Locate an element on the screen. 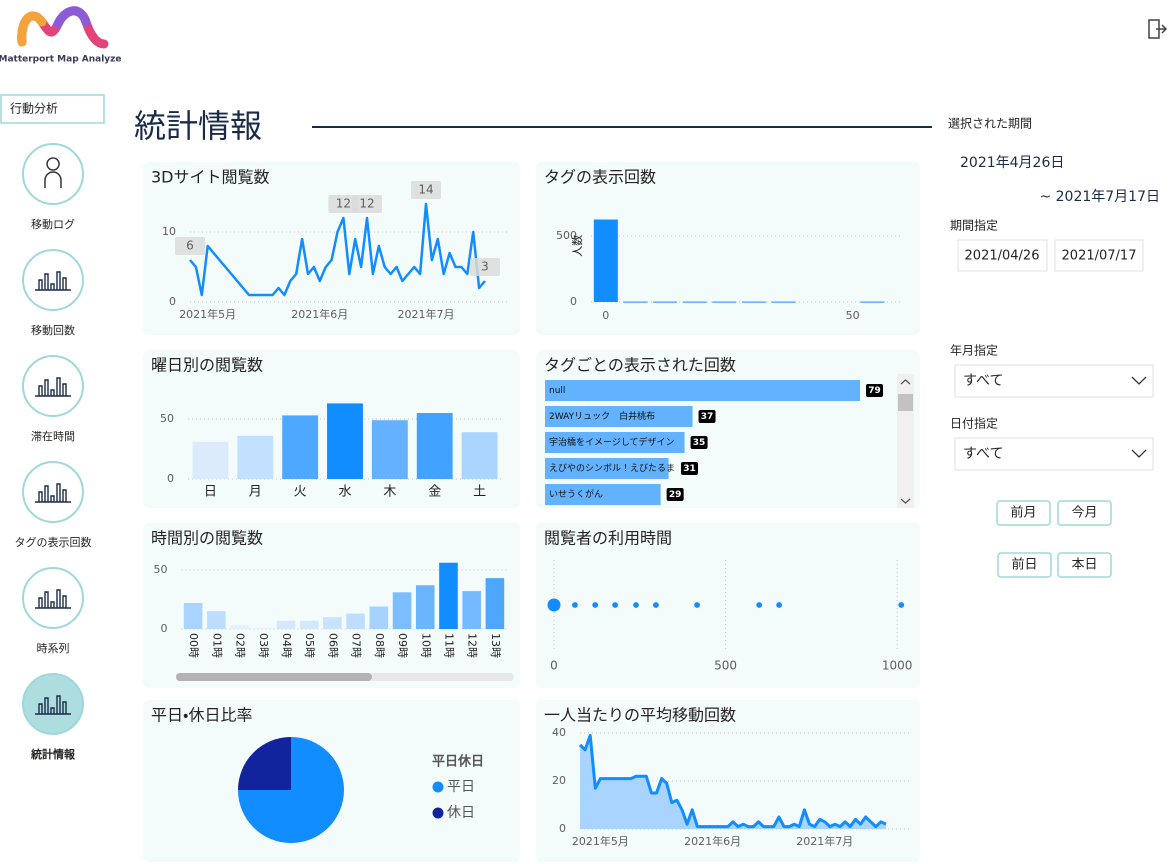 The width and height of the screenshot is (1169, 864). x-tick-label: 00時 is located at coordinates (193, 645).